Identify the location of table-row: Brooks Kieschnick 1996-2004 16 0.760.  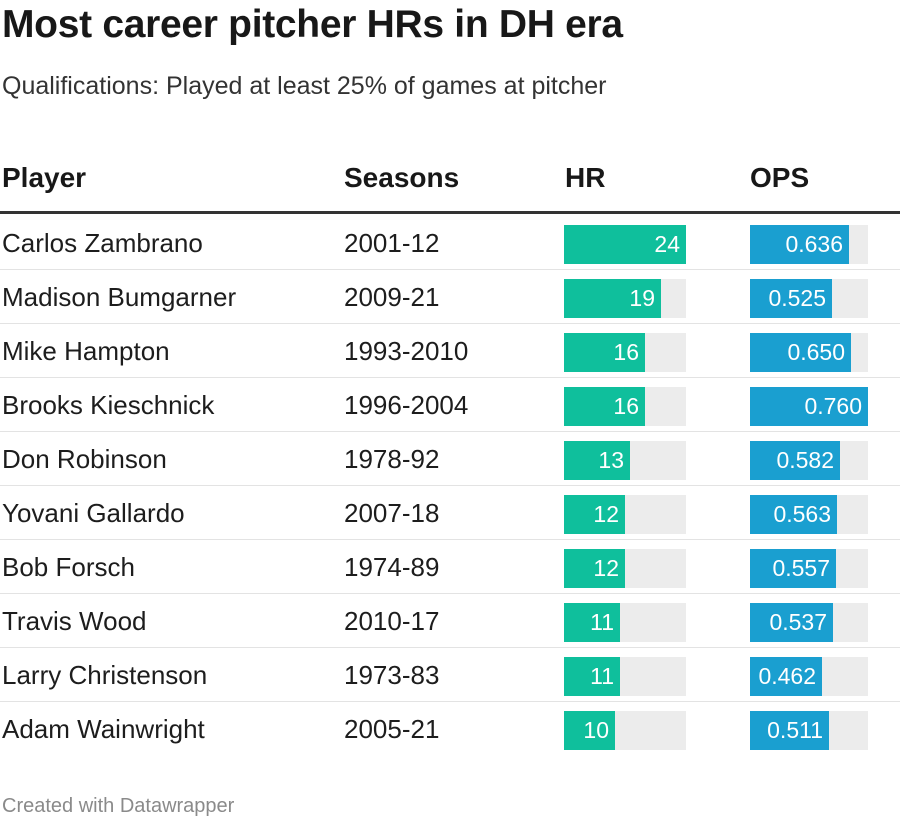
(450, 405).